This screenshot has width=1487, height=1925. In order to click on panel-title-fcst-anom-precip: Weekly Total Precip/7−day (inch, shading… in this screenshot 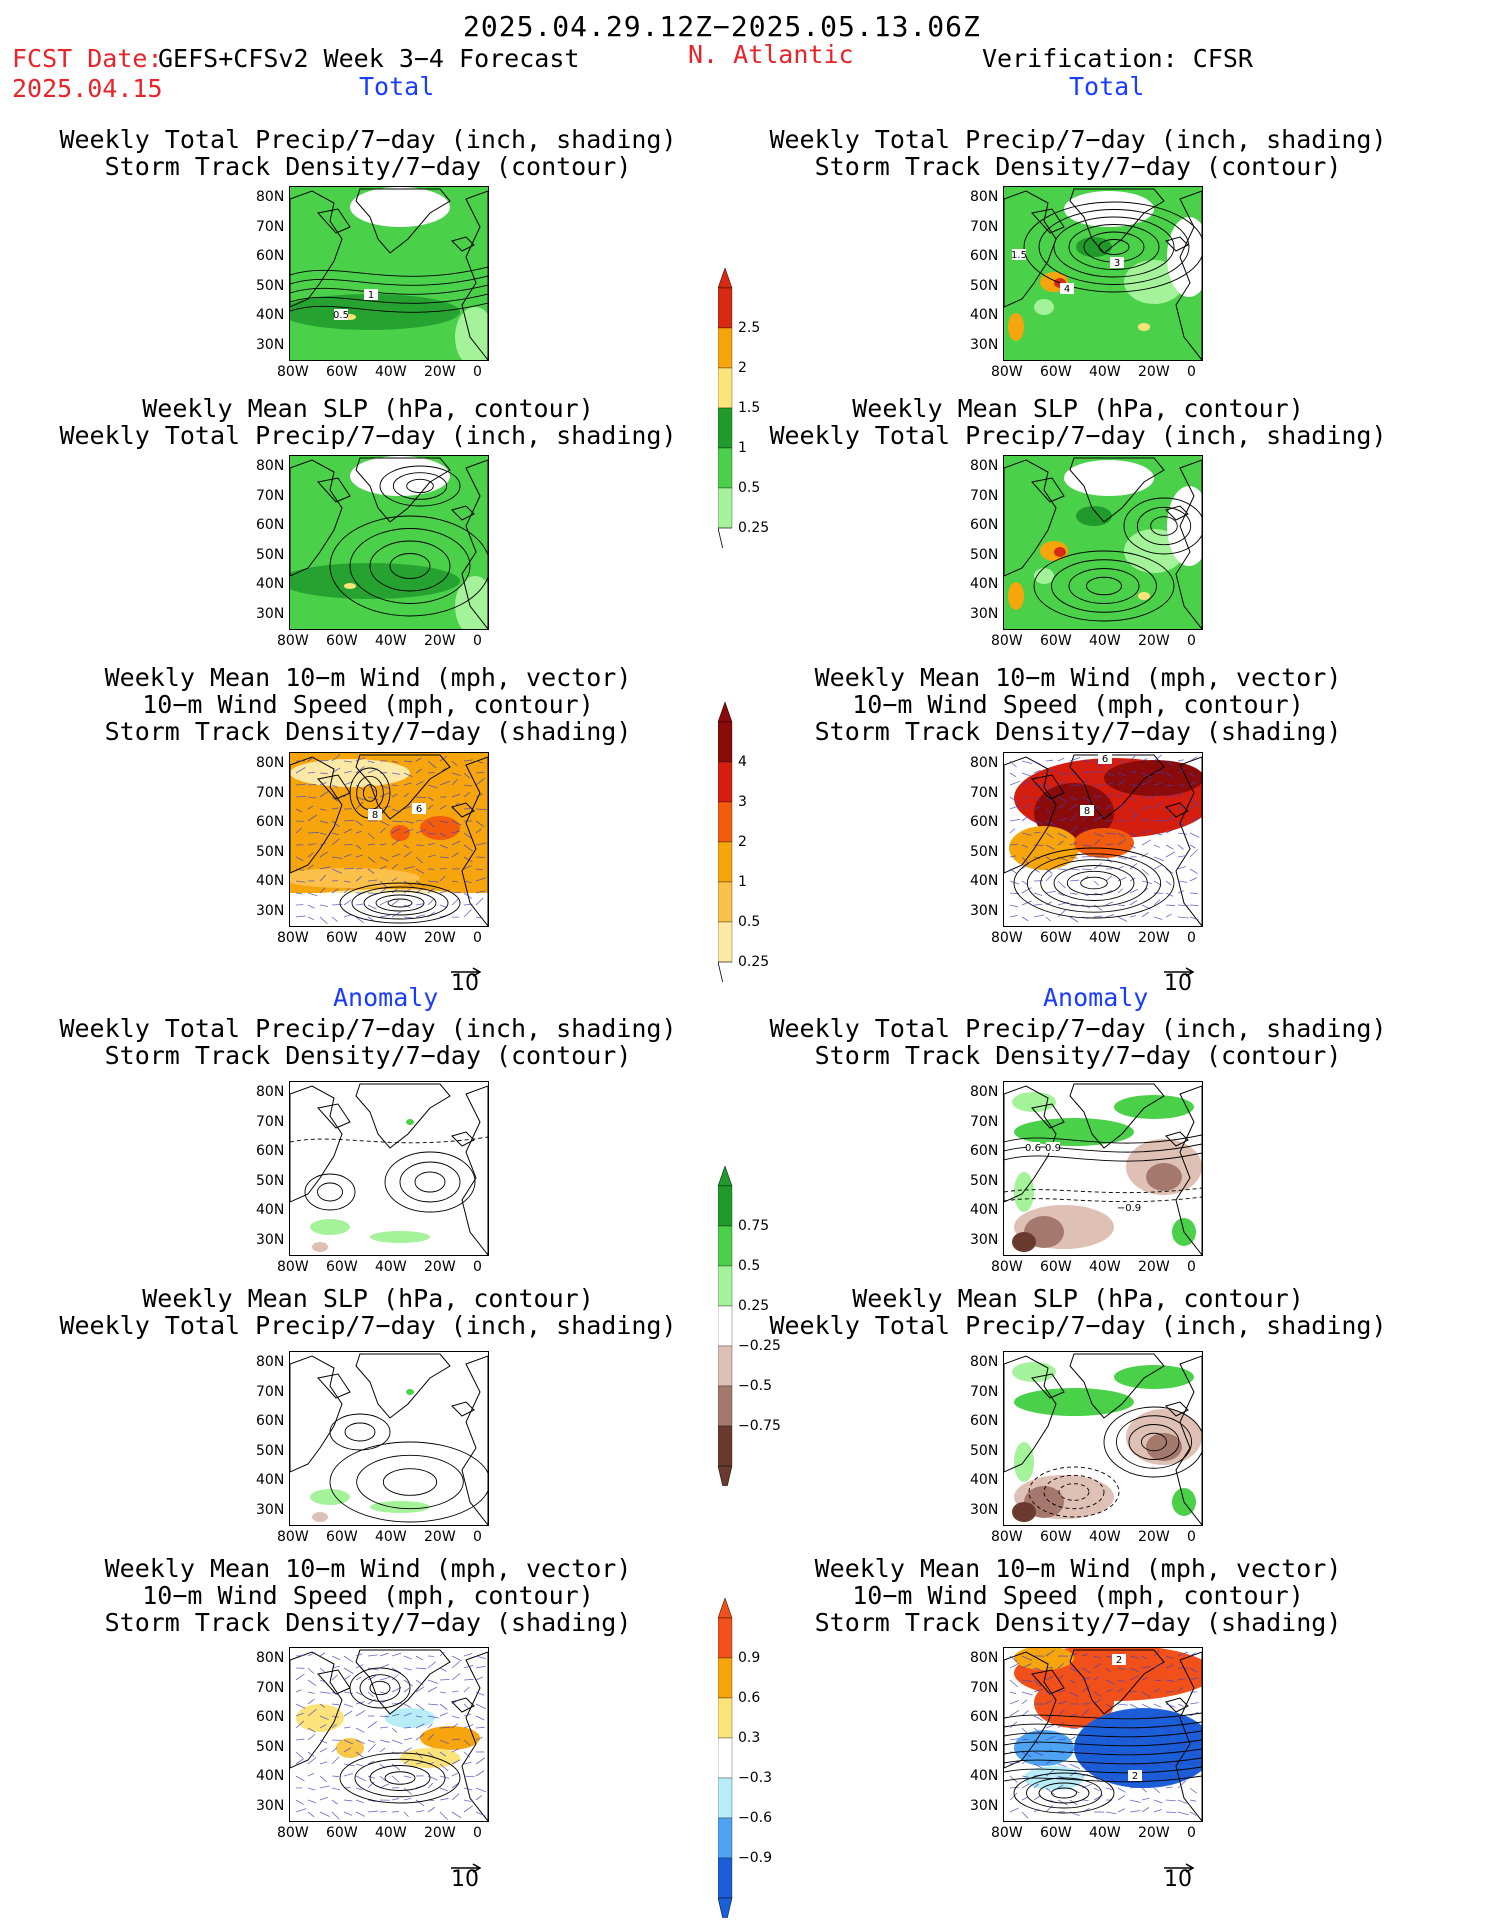, I will do `click(368, 1042)`.